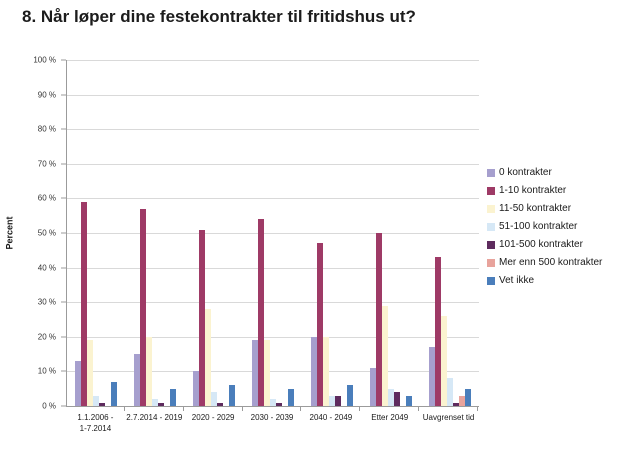 Image resolution: width=620 pixels, height=454 pixels. I want to click on y-tick-label: 70 %, so click(46, 164).